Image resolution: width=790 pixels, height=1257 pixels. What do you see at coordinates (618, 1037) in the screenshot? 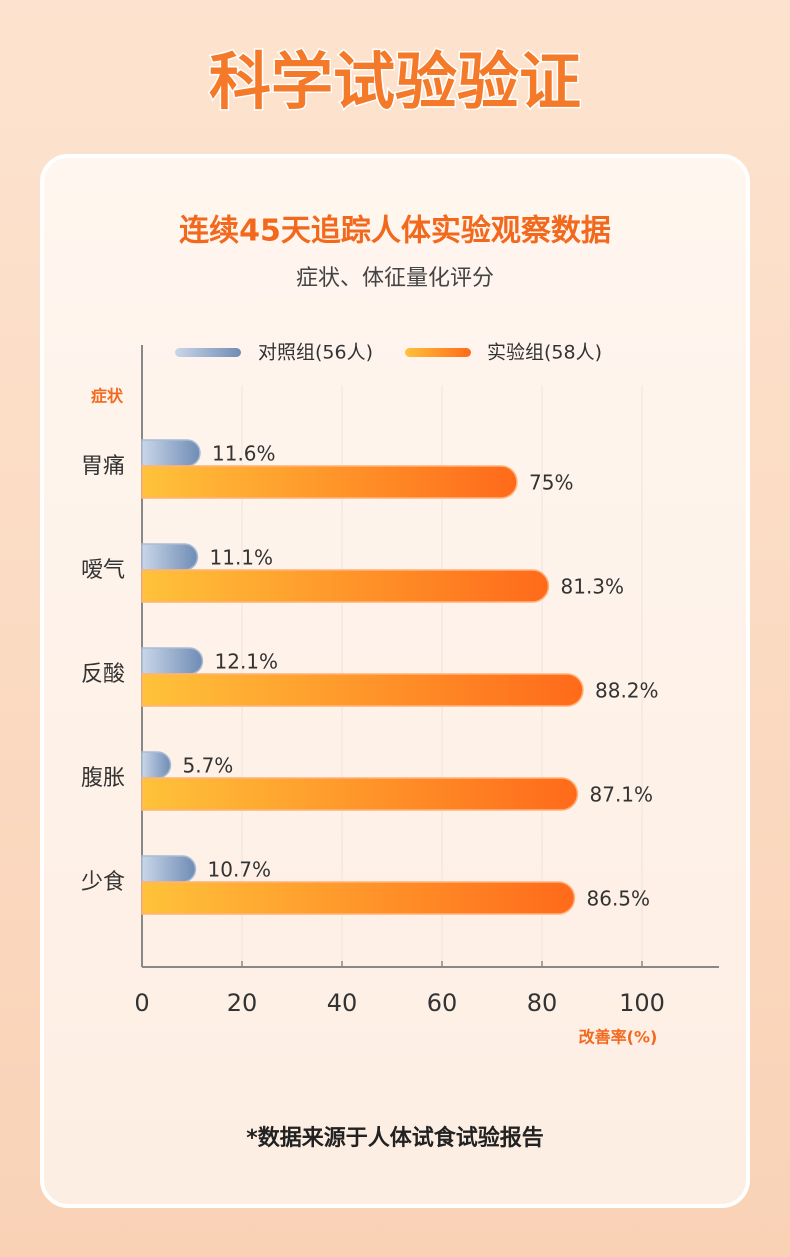
I see `x-axis-label: 改善率(%)` at bounding box center [618, 1037].